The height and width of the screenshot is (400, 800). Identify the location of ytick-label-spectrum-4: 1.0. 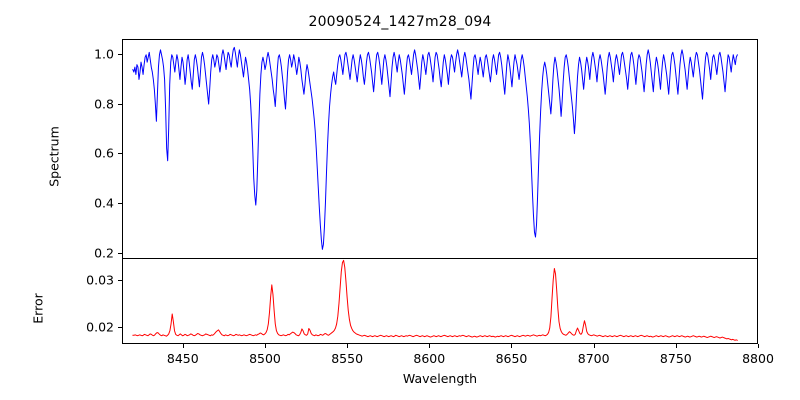
(104, 54).